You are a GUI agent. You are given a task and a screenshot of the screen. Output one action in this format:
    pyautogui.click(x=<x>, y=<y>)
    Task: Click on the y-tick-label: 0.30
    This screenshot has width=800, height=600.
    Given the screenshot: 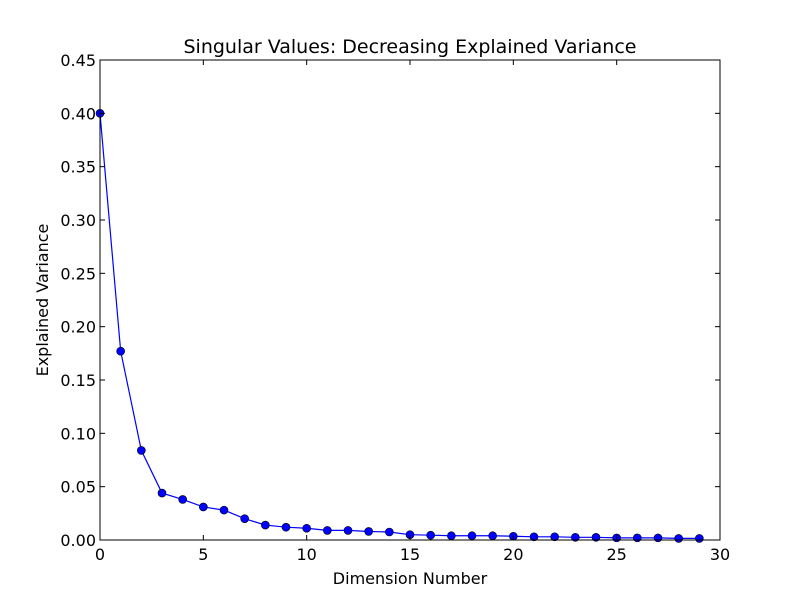 What is the action you would take?
    pyautogui.click(x=78, y=220)
    